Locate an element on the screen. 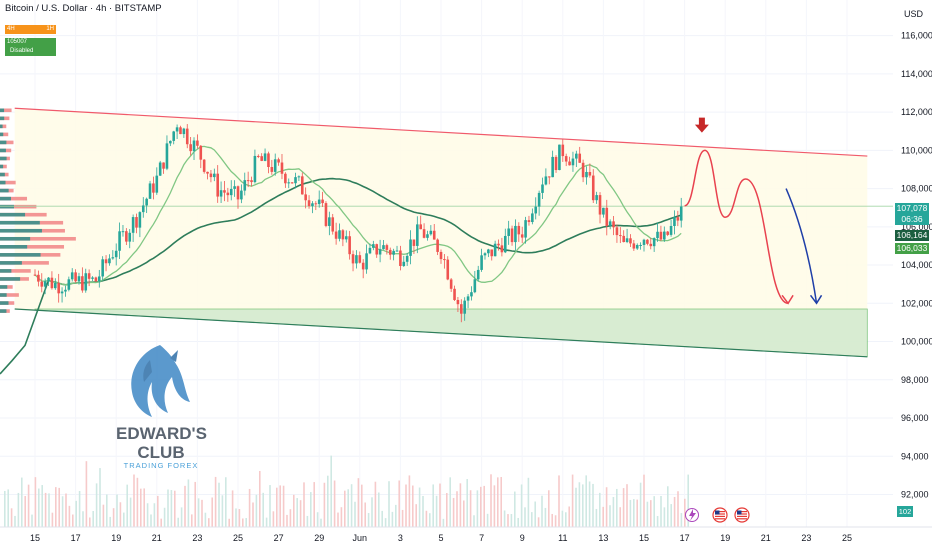  arrowhead-red-icon is located at coordinates (787, 299).